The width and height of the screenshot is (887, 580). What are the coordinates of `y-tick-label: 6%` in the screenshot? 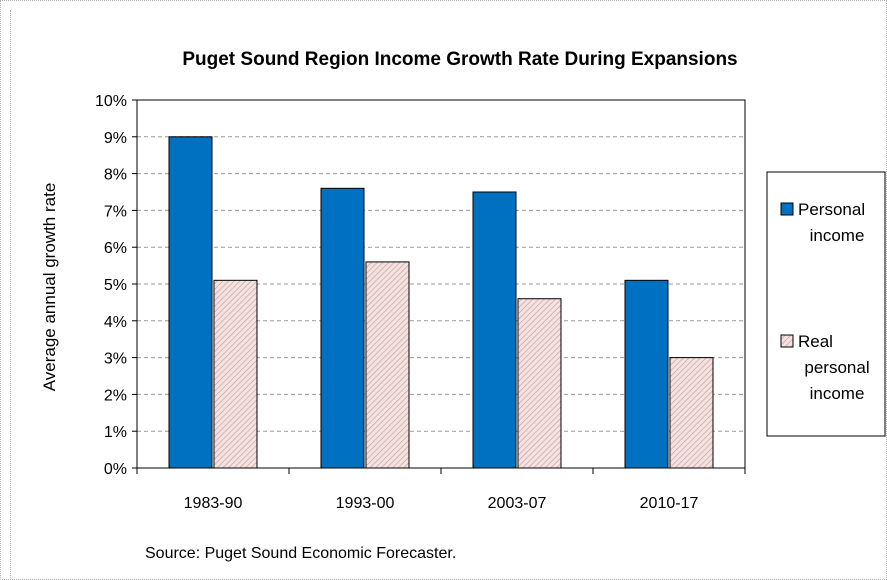 It's located at (115, 248).